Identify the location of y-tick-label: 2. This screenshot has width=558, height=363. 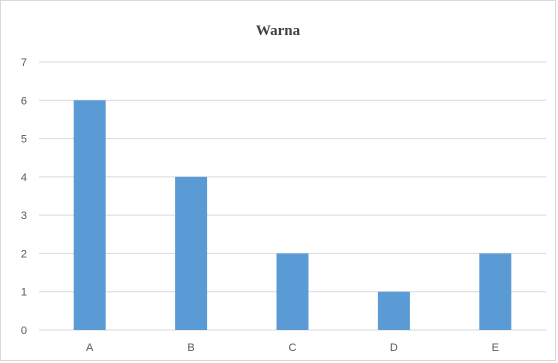
(24, 254).